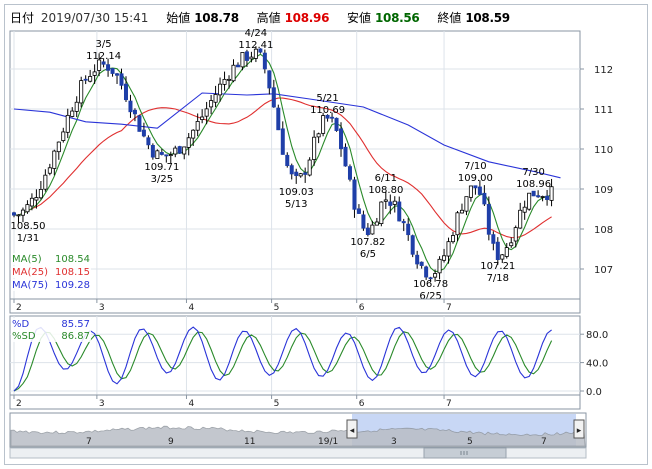  Describe the element at coordinates (51, 324) in the screenshot. I see `legend-bg` at that location.